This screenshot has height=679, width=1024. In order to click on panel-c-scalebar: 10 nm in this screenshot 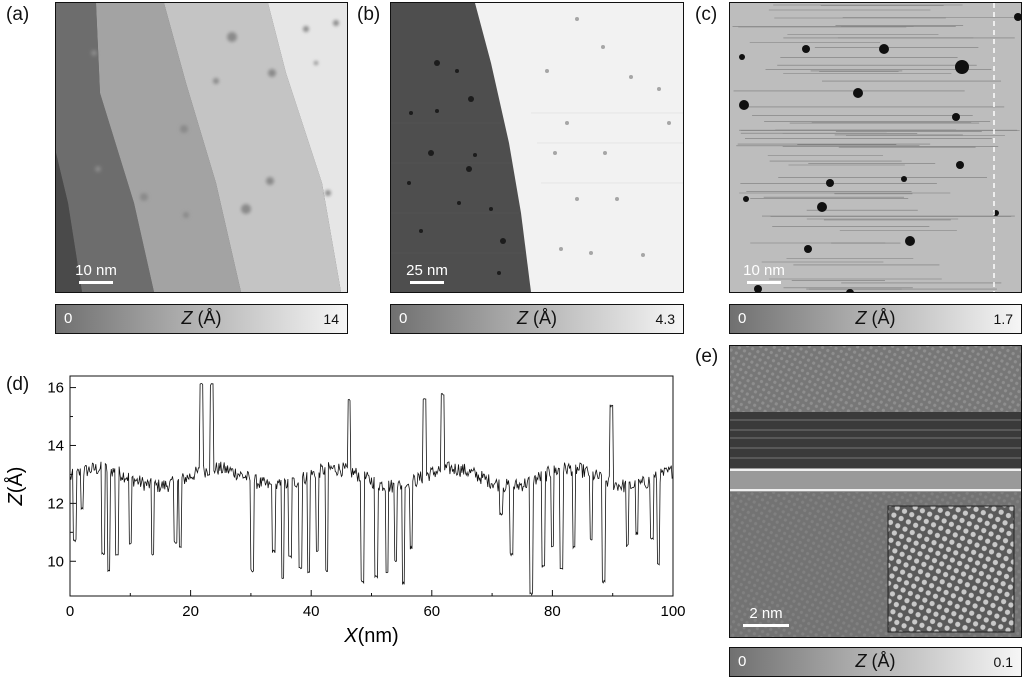, I will do `click(764, 273)`.